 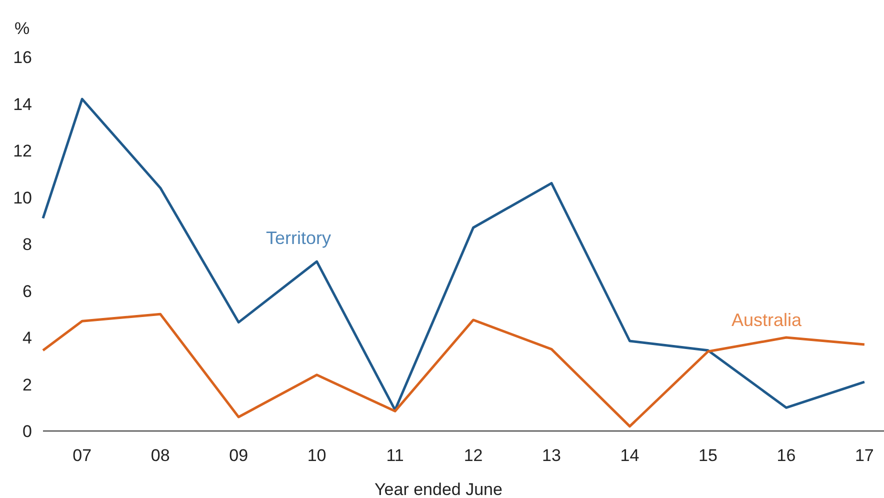 What do you see at coordinates (395, 455) in the screenshot?
I see `x-tick-label: 11` at bounding box center [395, 455].